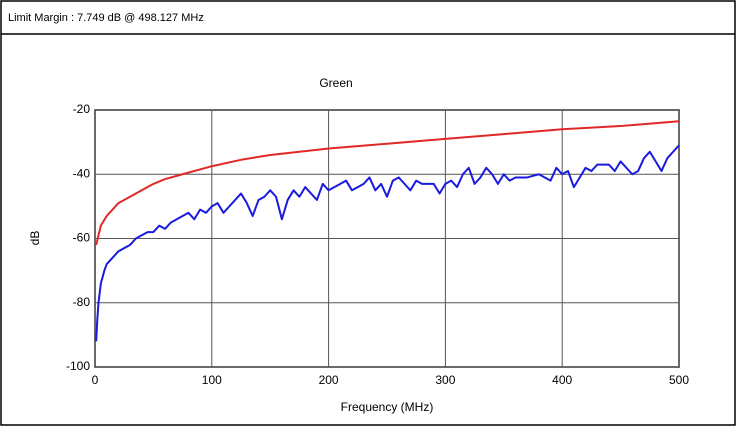  What do you see at coordinates (329, 380) in the screenshot?
I see `x-tick-label: 200` at bounding box center [329, 380].